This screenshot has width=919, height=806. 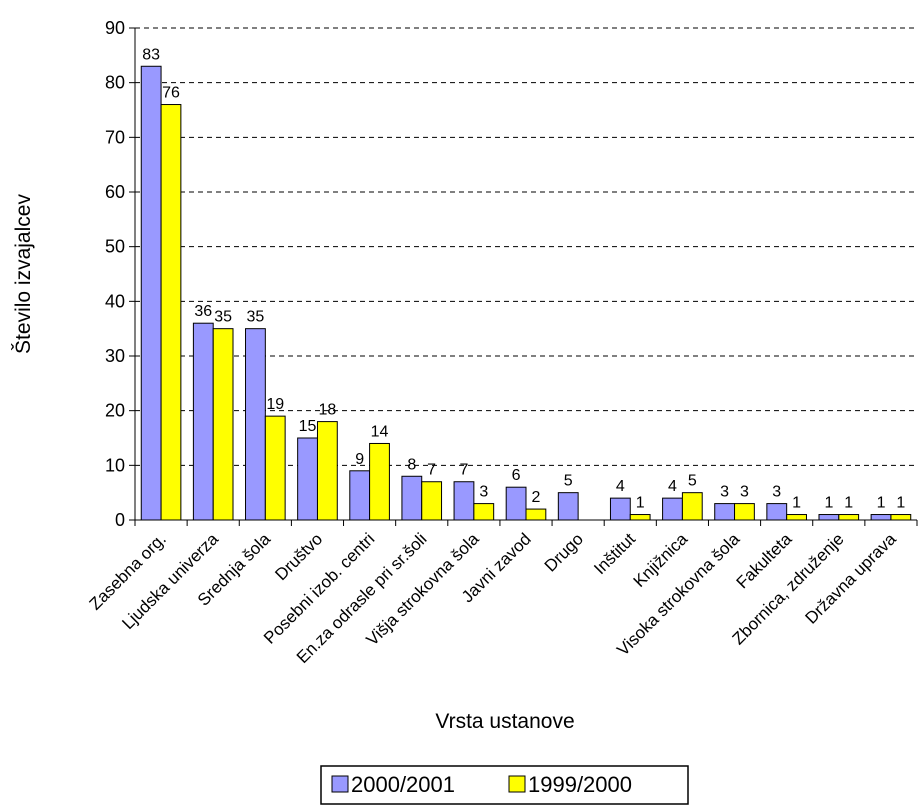 I want to click on y-tick-label: 60, so click(x=115, y=192).